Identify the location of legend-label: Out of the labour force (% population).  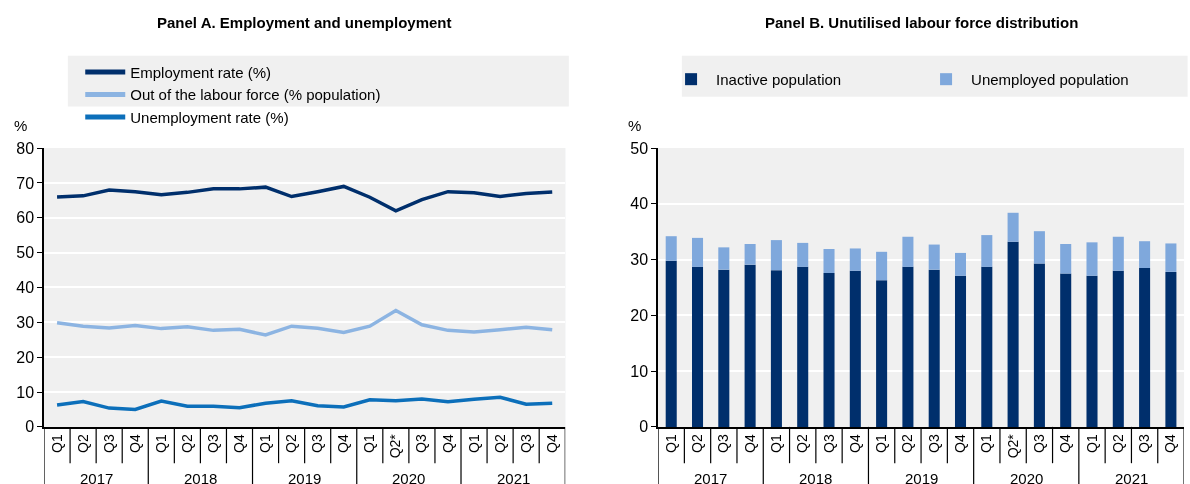
(255, 95).